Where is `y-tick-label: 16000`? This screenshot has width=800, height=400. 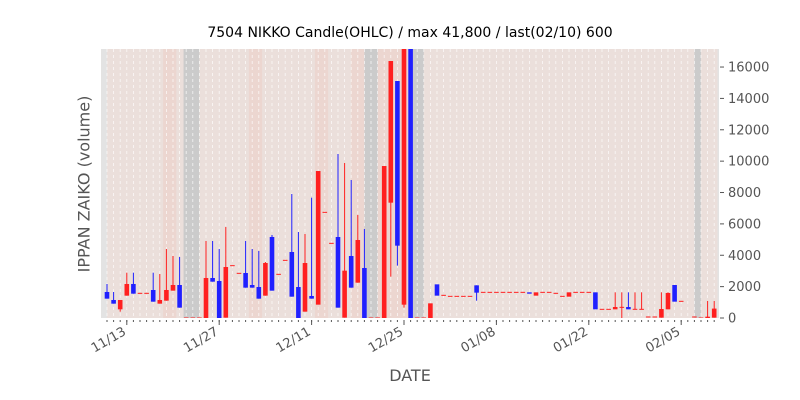
y-tick-label: 16000 is located at coordinates (748, 68).